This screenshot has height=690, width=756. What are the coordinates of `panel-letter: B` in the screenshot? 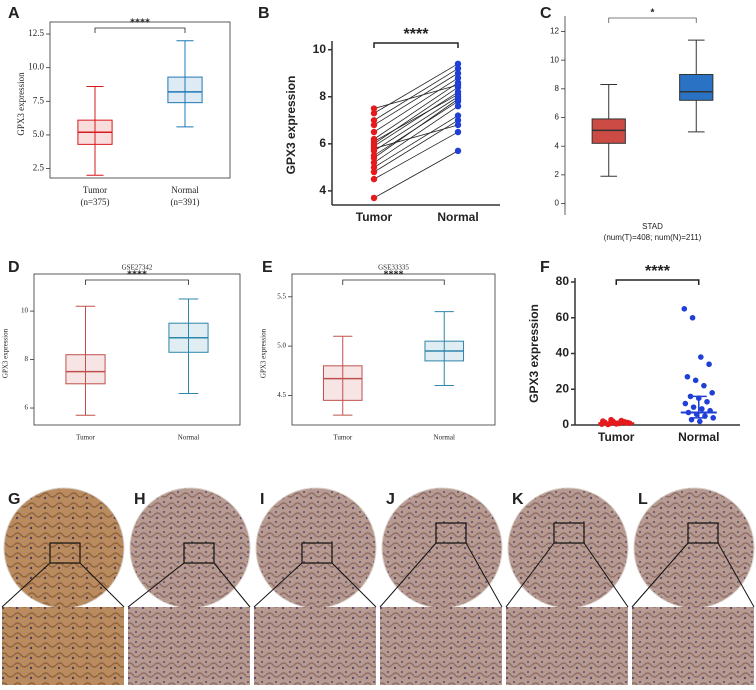 It's located at (264, 13).